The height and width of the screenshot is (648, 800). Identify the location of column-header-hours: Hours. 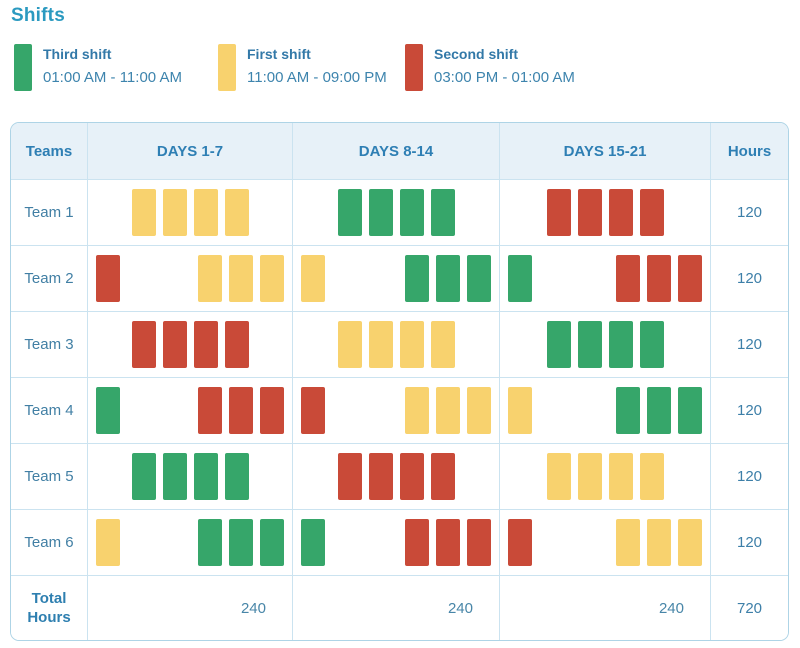
(749, 151).